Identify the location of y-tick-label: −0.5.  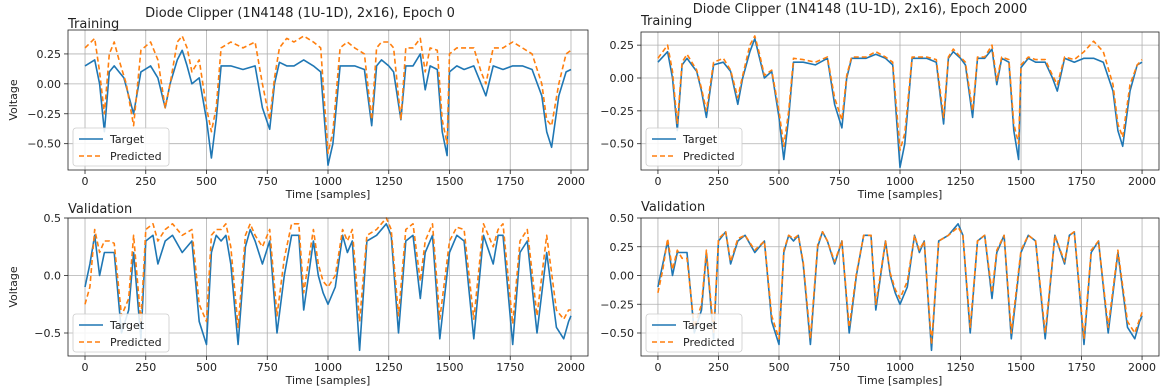
(47, 333).